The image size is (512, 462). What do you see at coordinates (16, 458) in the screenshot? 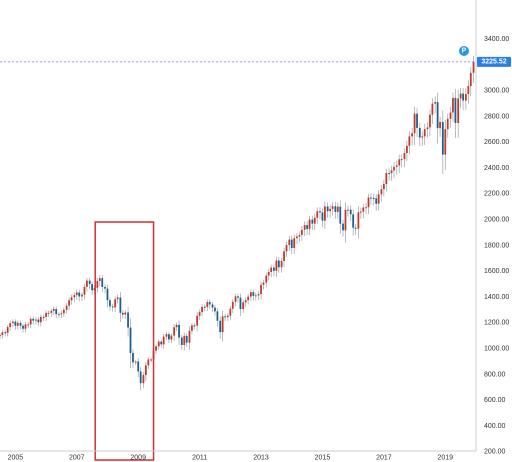
I see `x-tick-label: 2005` at bounding box center [16, 458].